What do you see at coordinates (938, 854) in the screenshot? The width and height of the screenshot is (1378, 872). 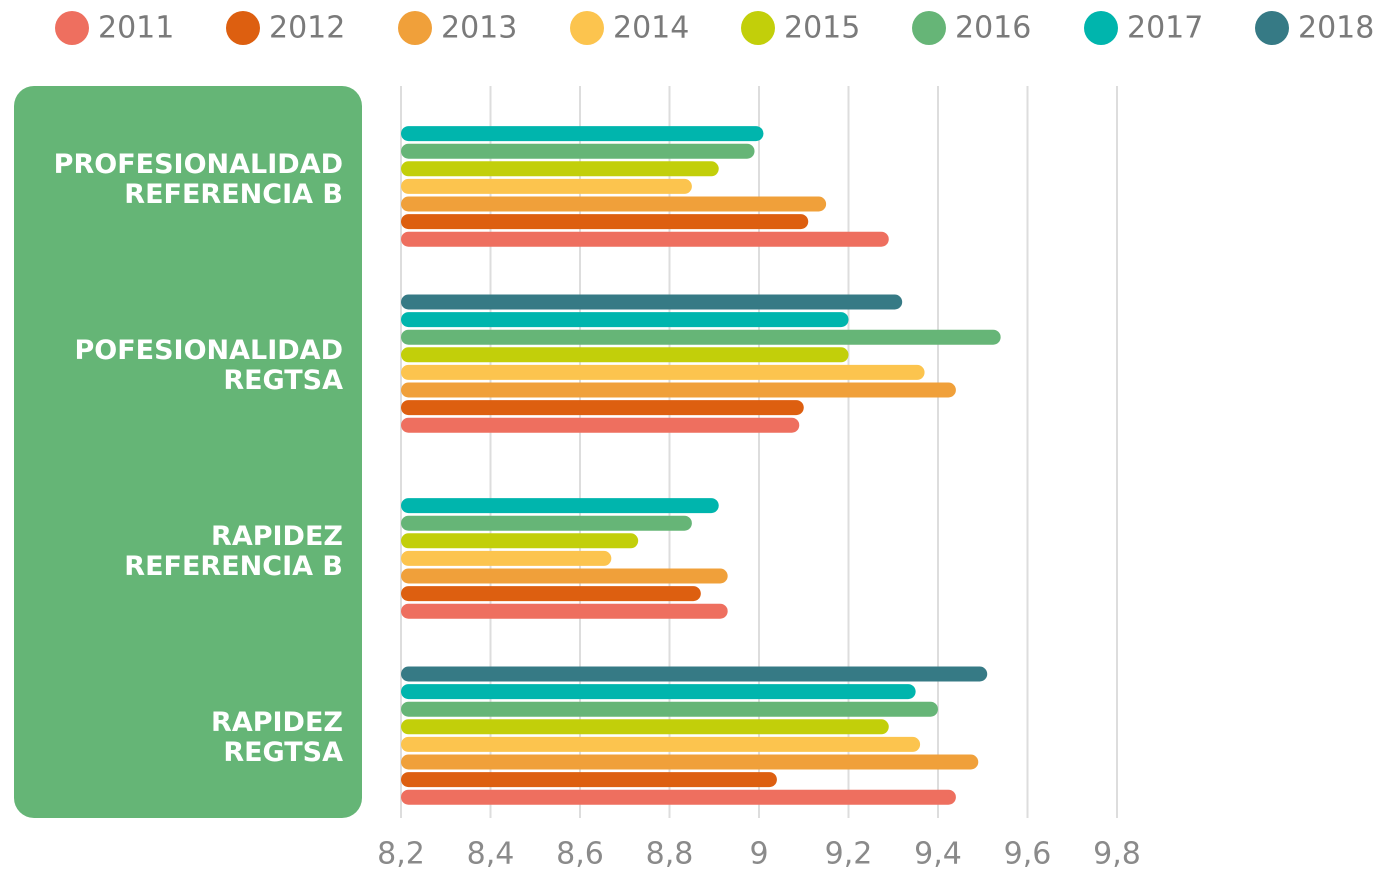 I see `x-tick-label: 9,4` at bounding box center [938, 854].